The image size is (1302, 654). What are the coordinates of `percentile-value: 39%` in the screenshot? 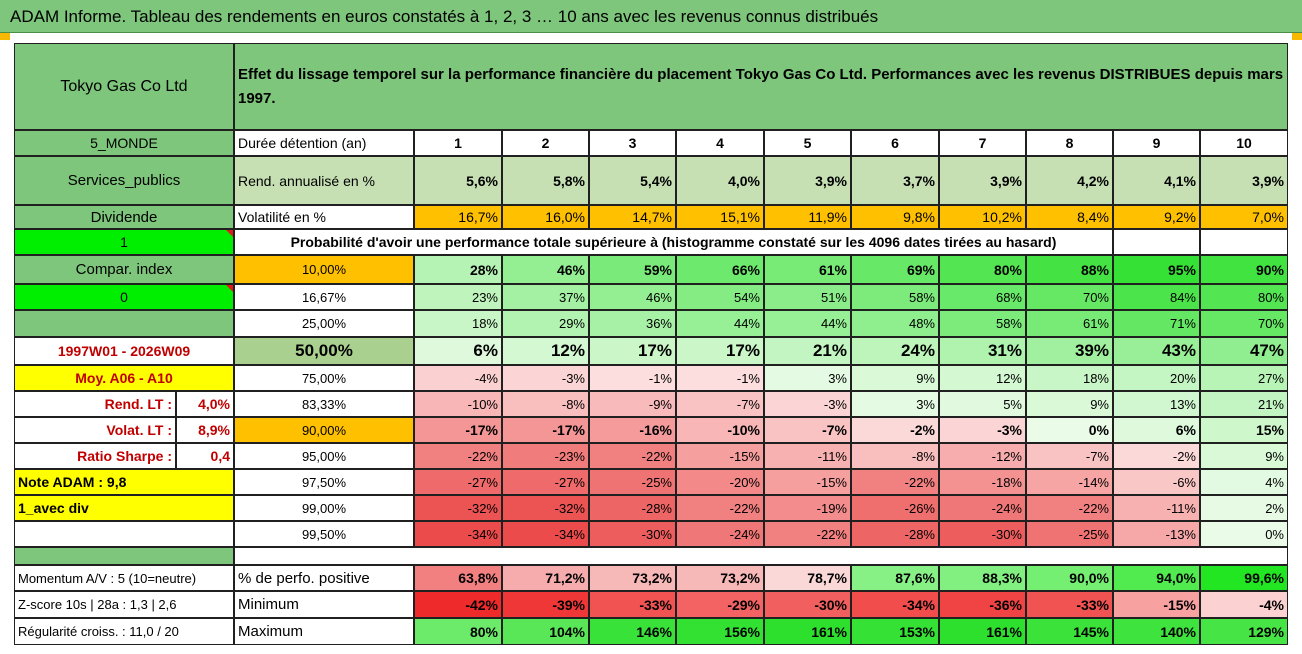 It's located at (1069, 351).